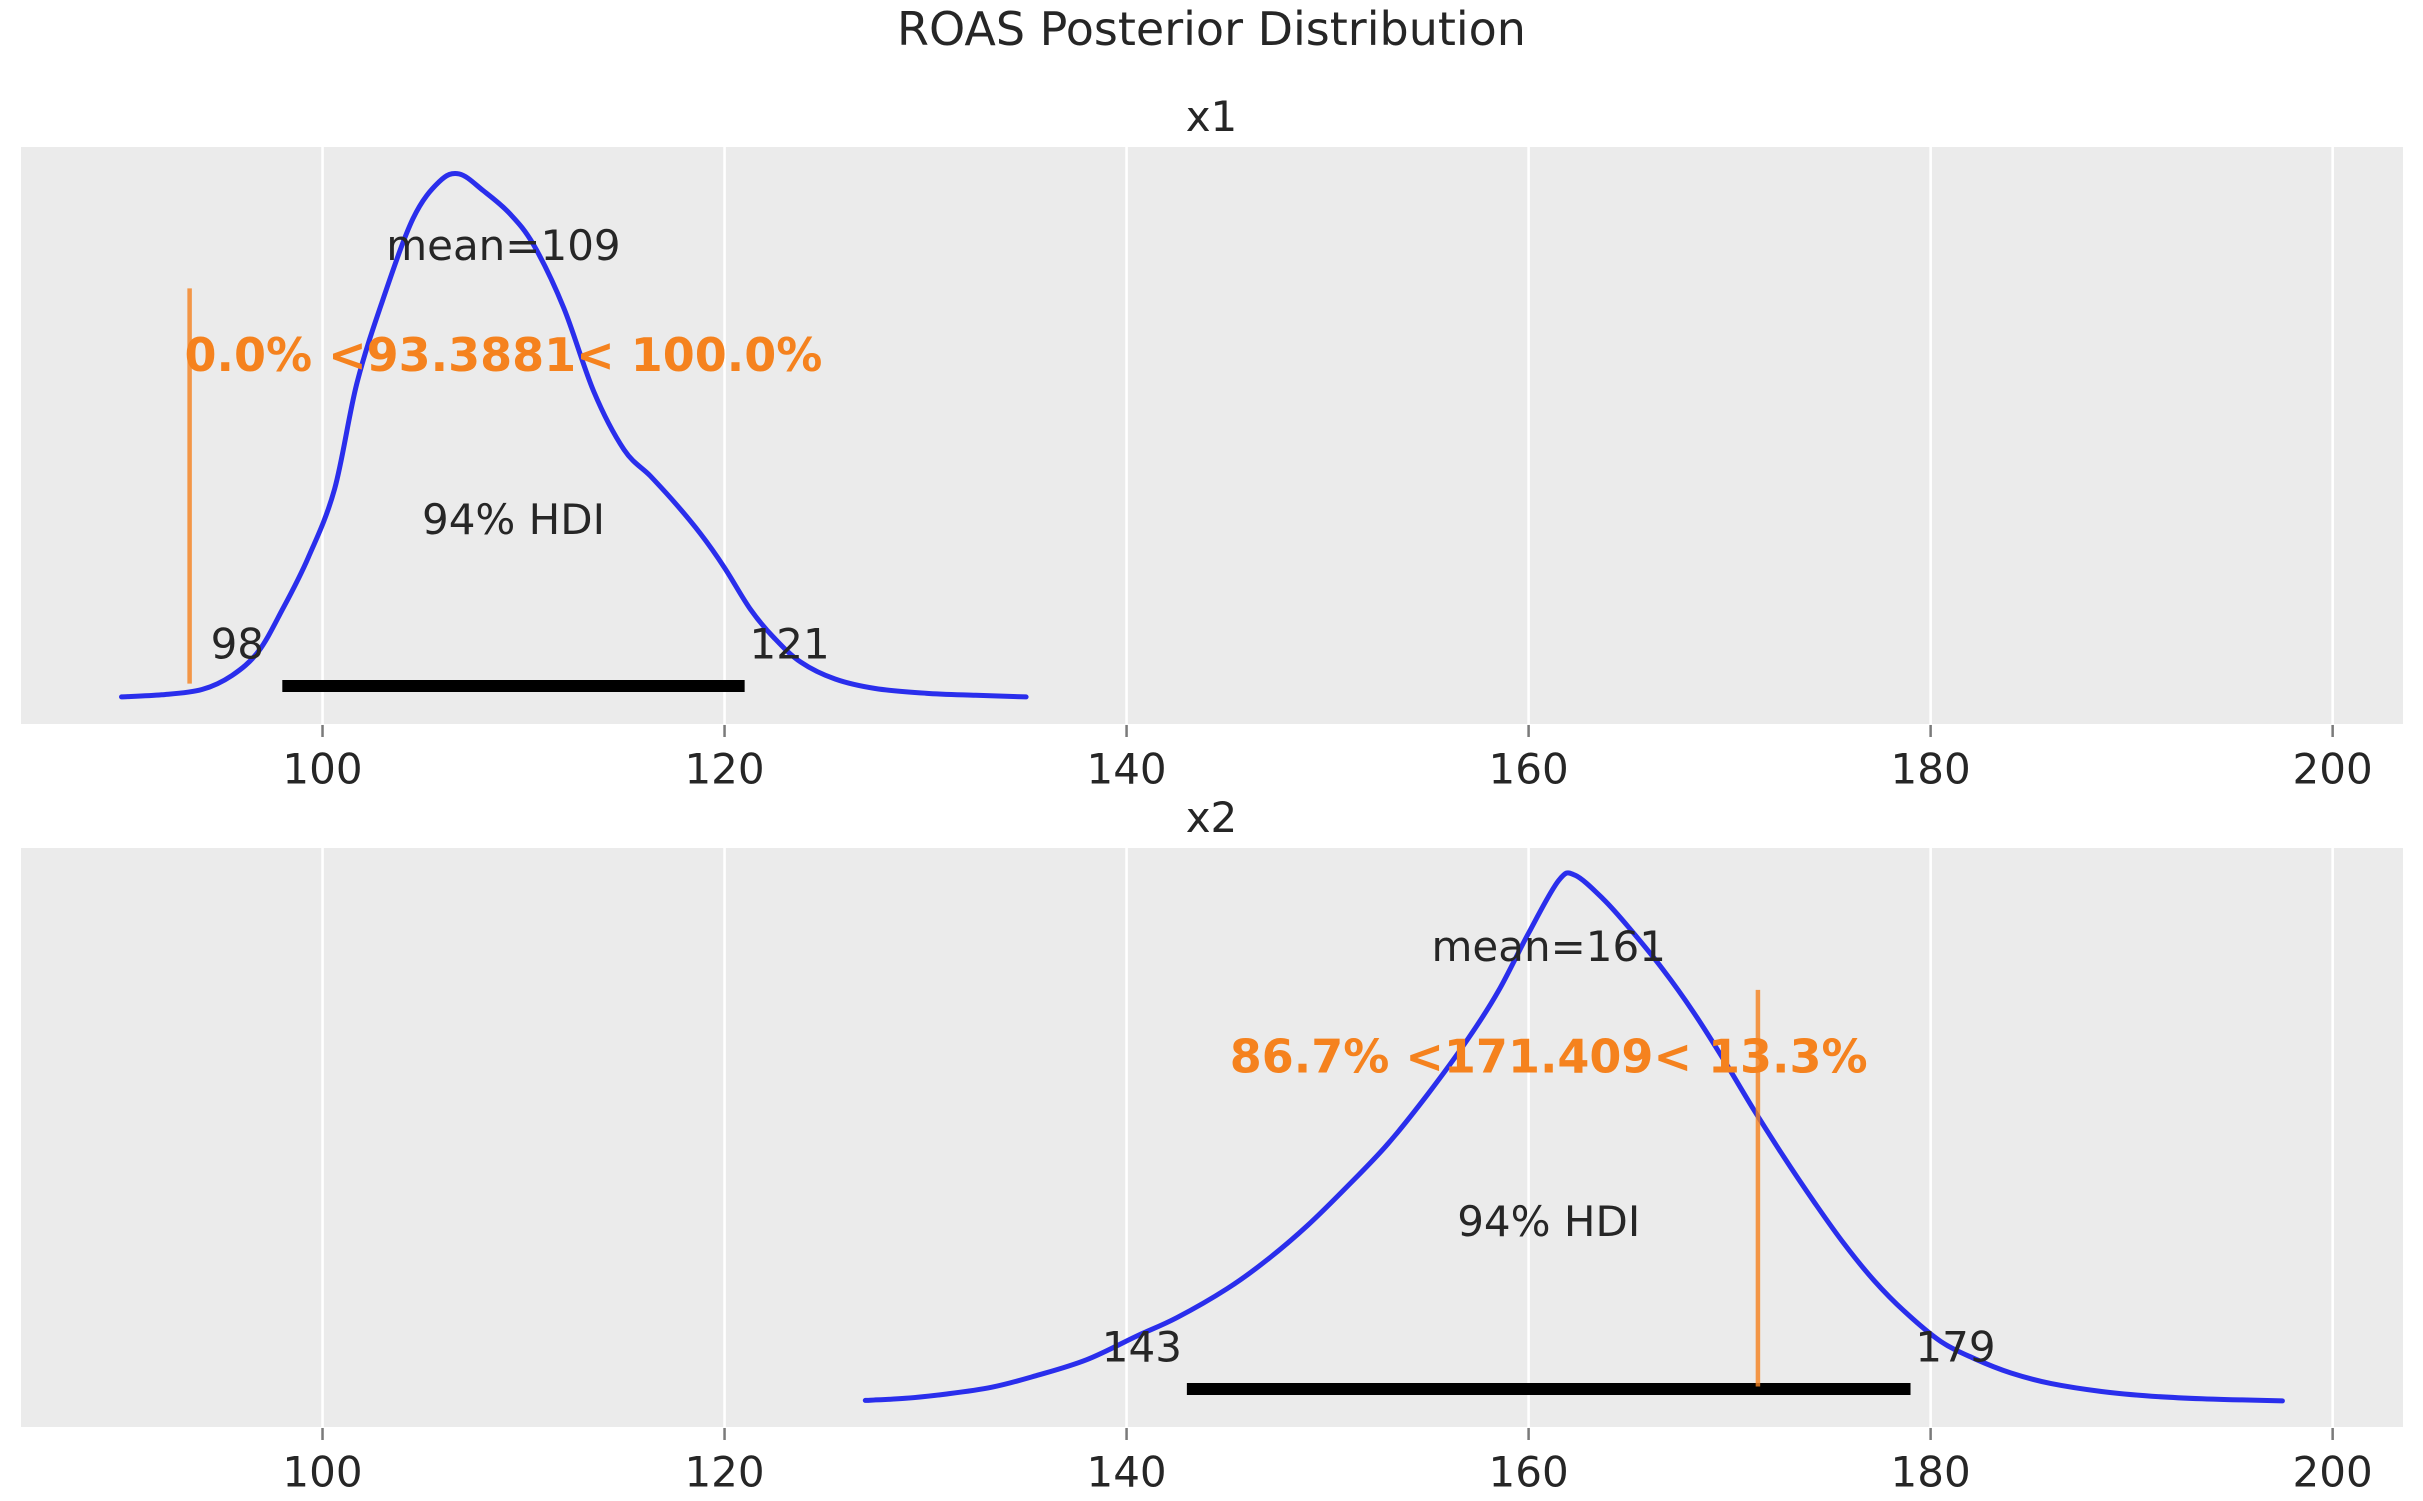 Image resolution: width=2423 pixels, height=1501 pixels. I want to click on x2-hdi-low-label: 143, so click(1142, 1347).